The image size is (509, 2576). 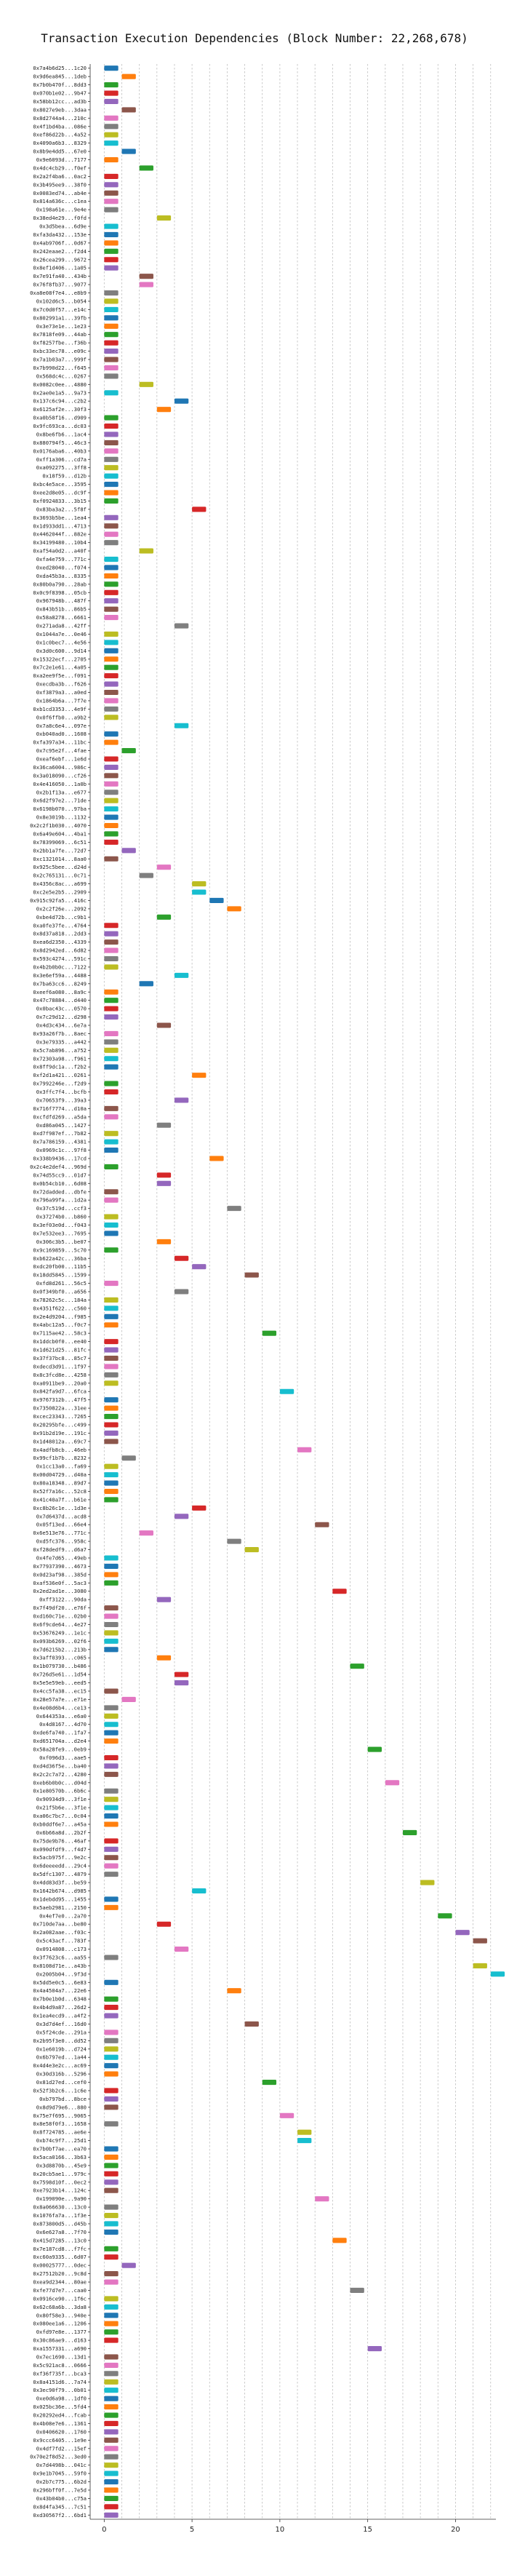 What do you see at coordinates (60, 285) in the screenshot?
I see `y-tick-label: 0x76f8fb37...9077` at bounding box center [60, 285].